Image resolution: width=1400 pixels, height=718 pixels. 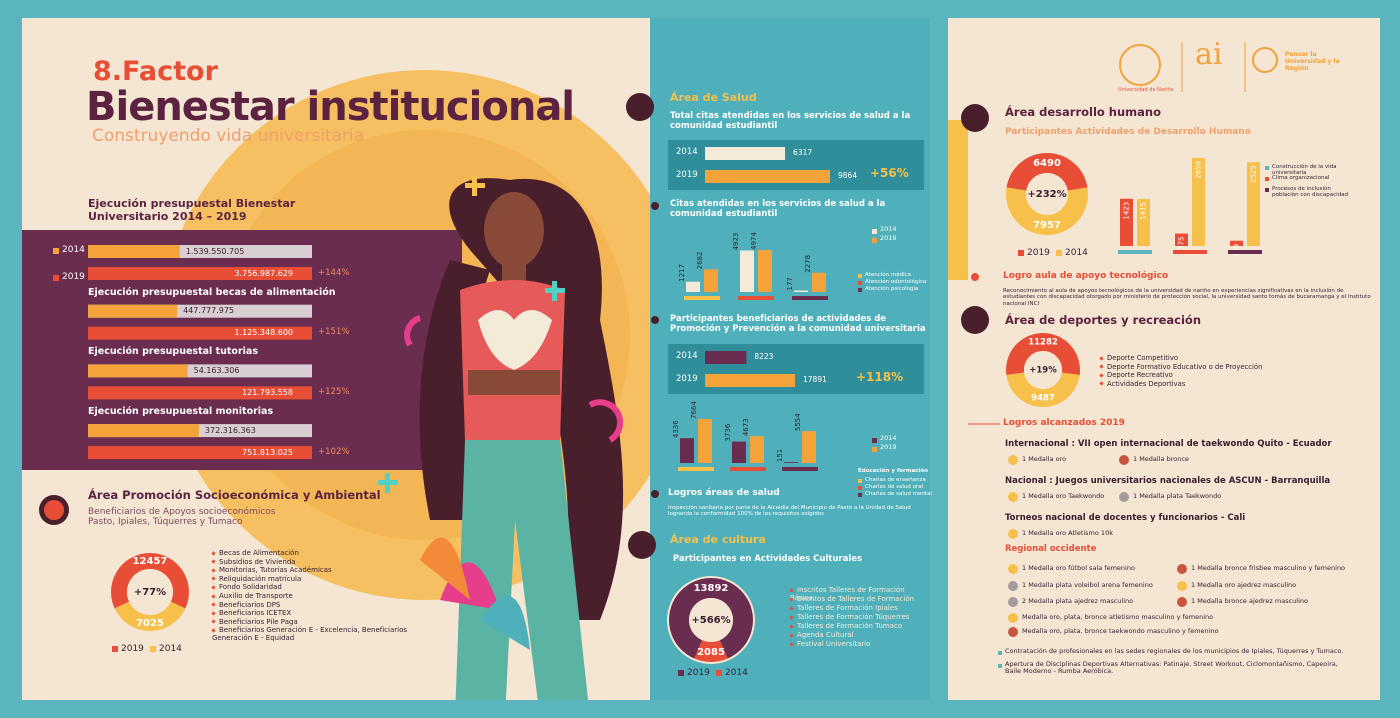 What do you see at coordinates (1086, 276) in the screenshot?
I see `section-title: Logro aula de apoyo tecnológico` at bounding box center [1086, 276].